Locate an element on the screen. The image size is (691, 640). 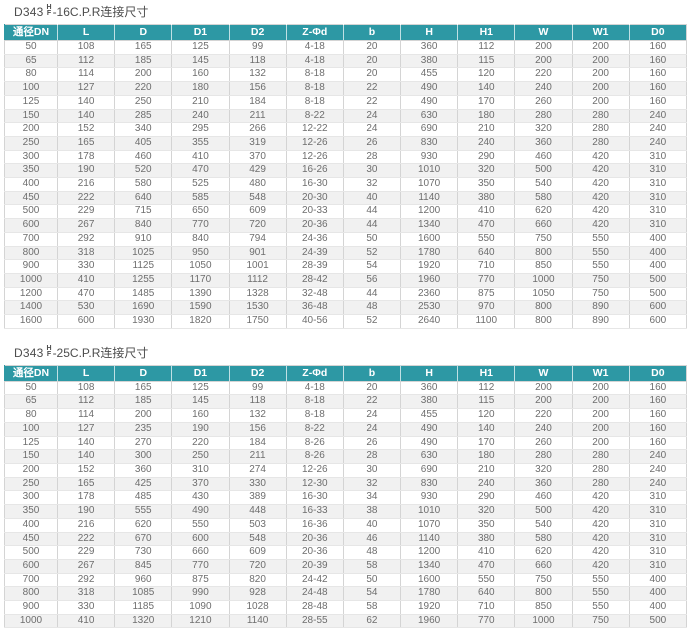
table-cell: 310 is located at coordinates (658, 511).